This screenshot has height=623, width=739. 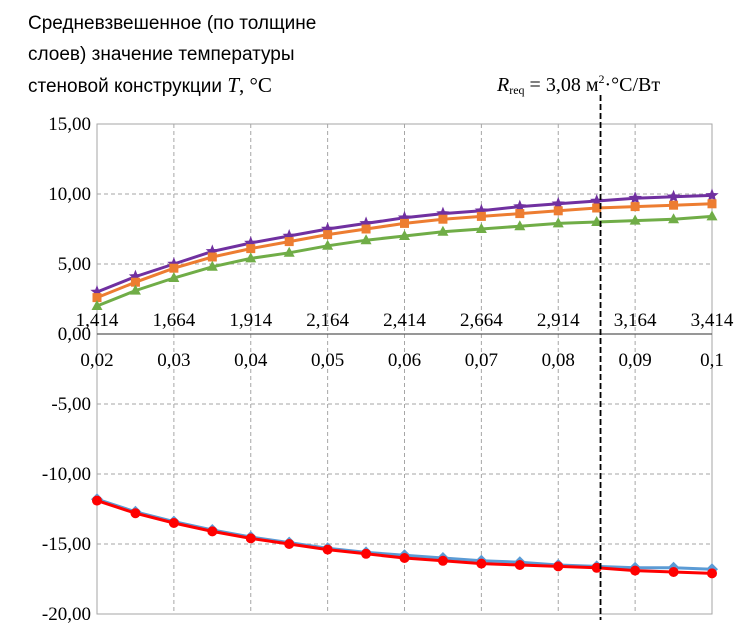 What do you see at coordinates (74, 334) in the screenshot?
I see `y-tick-label: 0,00` at bounding box center [74, 334].